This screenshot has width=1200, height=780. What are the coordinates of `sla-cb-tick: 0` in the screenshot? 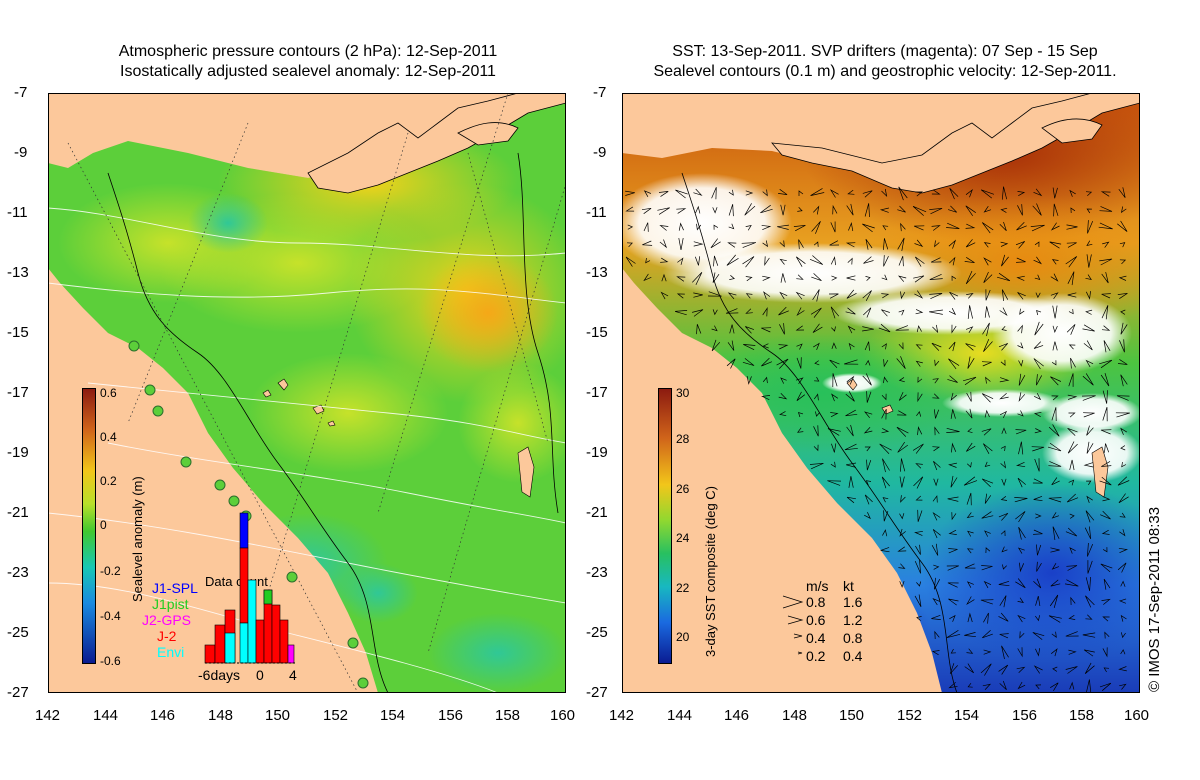 It's located at (103, 525).